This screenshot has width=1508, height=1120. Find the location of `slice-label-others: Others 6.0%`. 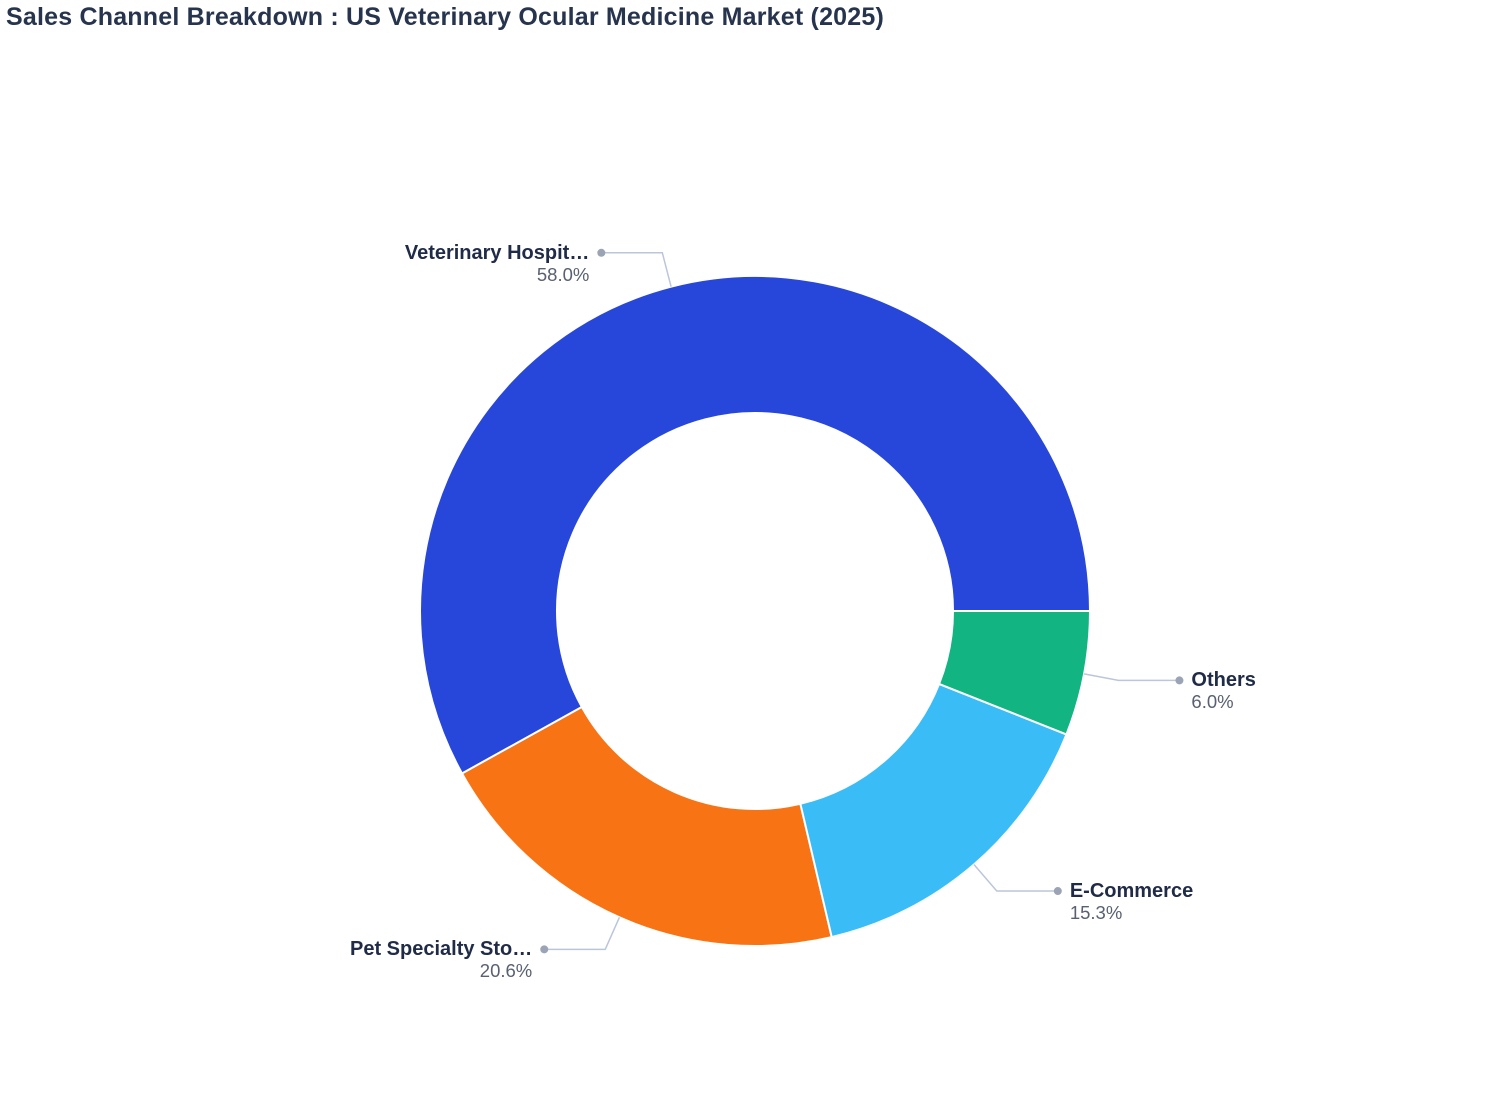

slice-label-others: Others 6.0% is located at coordinates (1223, 690).